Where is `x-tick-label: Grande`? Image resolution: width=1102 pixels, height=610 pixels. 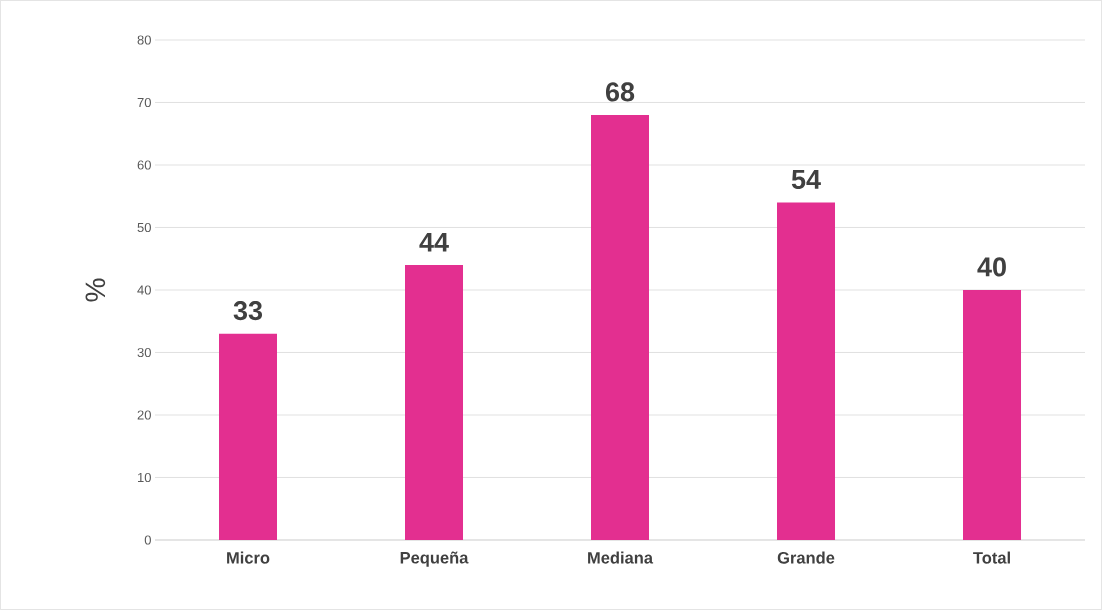 x-tick-label: Grande is located at coordinates (806, 557).